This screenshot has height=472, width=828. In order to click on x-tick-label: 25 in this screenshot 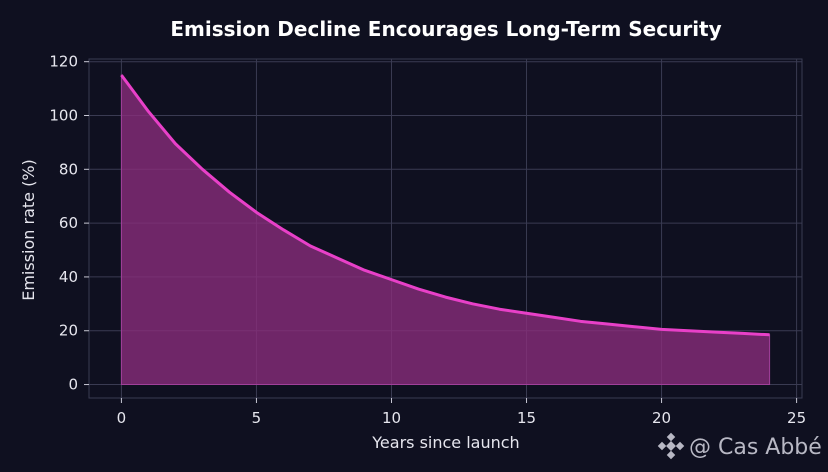, I will do `click(796, 418)`.